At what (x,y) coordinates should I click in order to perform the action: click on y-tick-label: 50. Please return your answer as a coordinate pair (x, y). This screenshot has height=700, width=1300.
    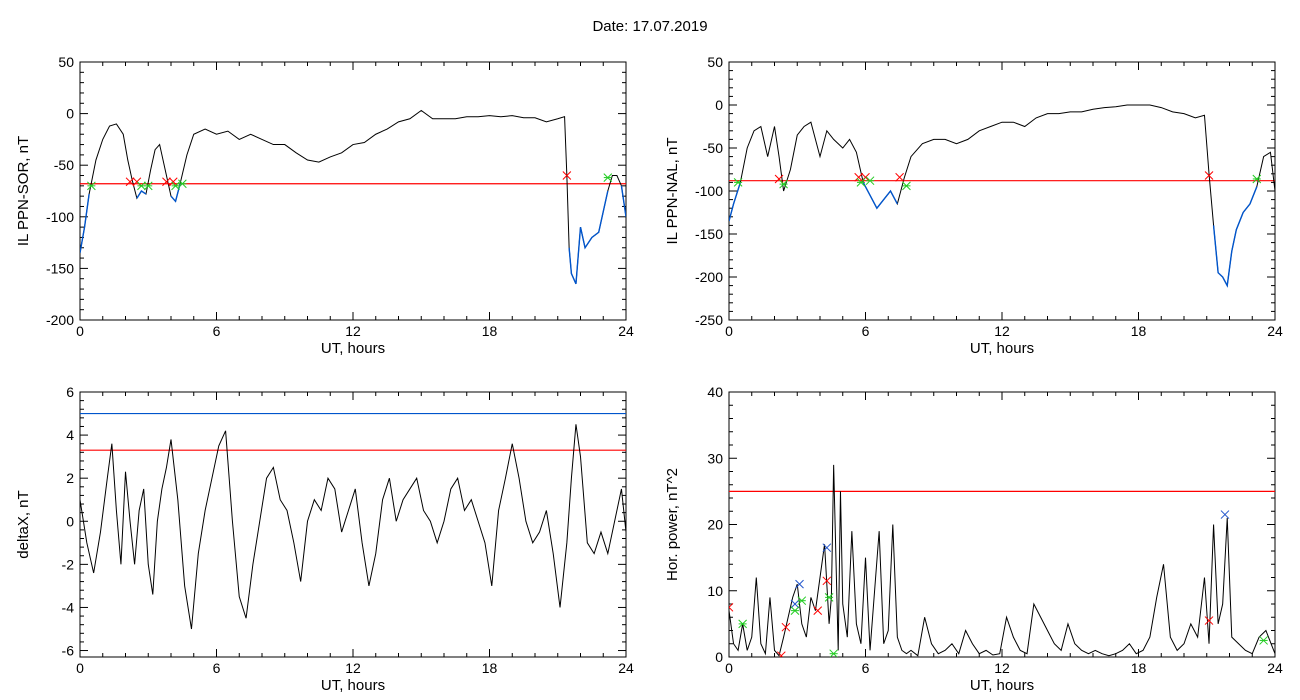
    Looking at the image, I should click on (715, 62).